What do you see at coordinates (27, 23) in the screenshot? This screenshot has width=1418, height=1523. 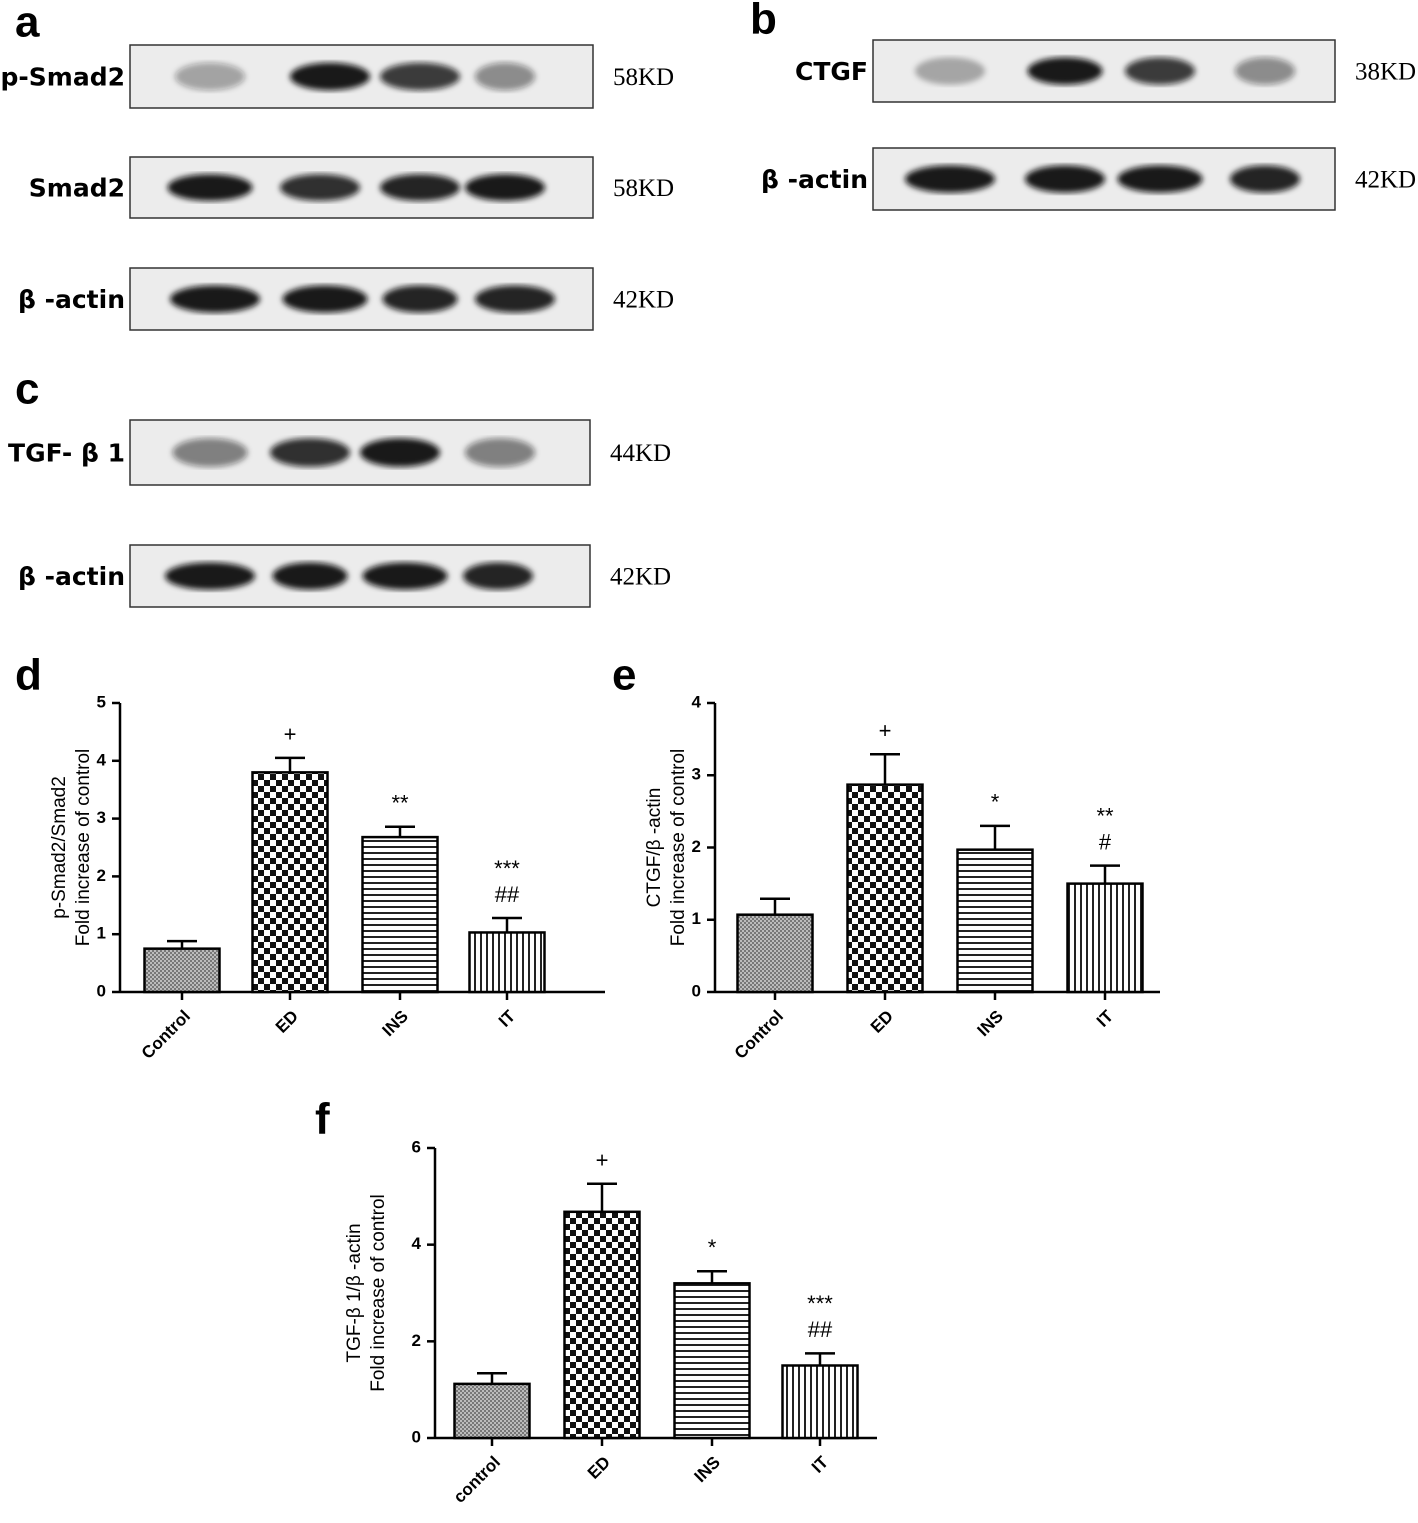 I see `panel-letter: a` at bounding box center [27, 23].